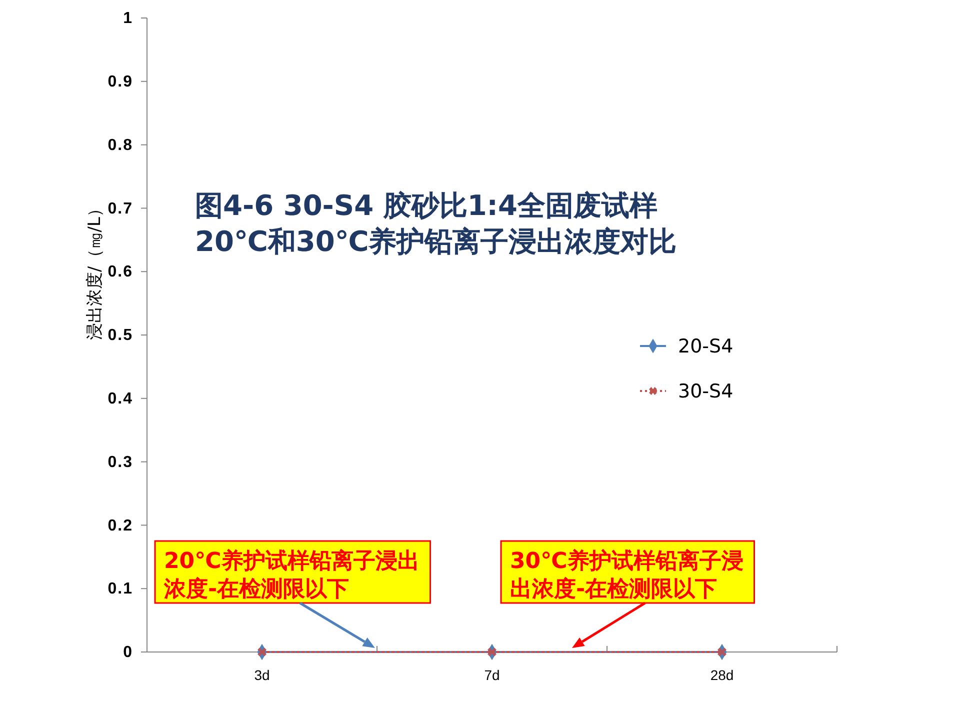 The image size is (960, 720). I want to click on y-tick-label: 0, so click(128, 653).